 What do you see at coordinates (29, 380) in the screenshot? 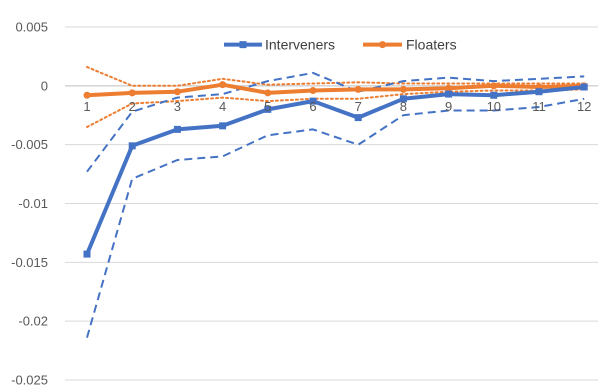
I see `y-tick-label: -0.025` at bounding box center [29, 380].